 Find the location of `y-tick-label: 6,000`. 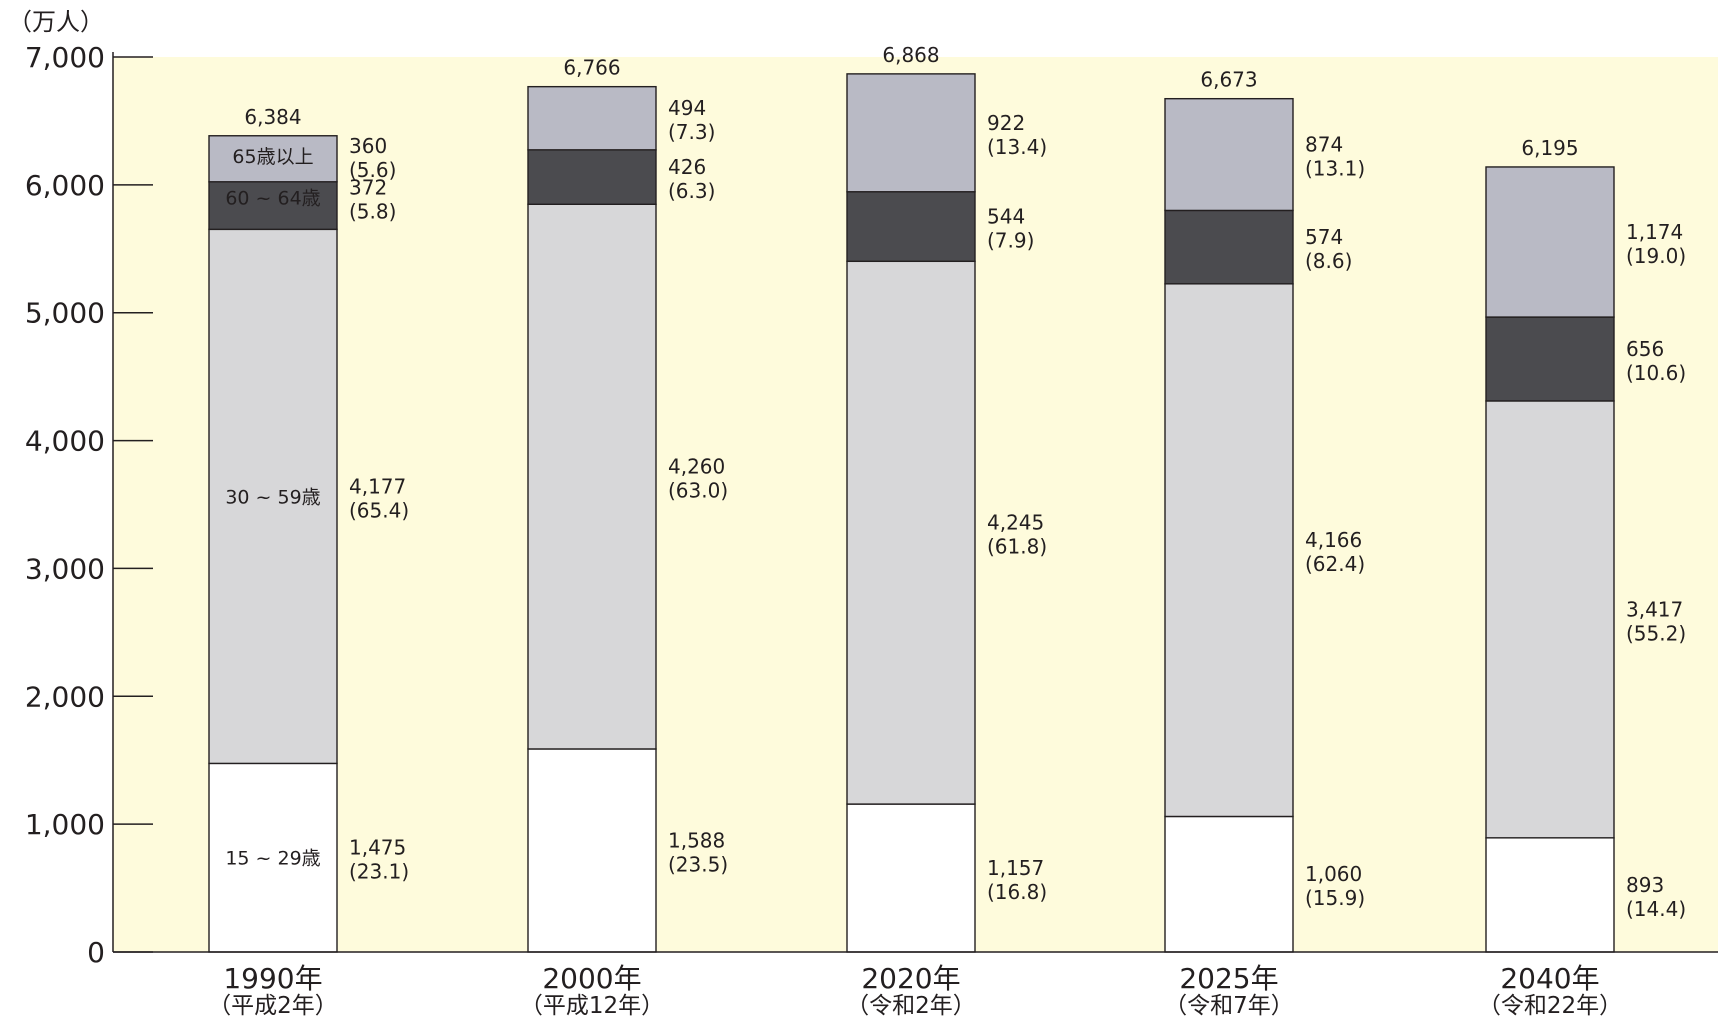

y-tick-label: 6,000 is located at coordinates (65, 185).